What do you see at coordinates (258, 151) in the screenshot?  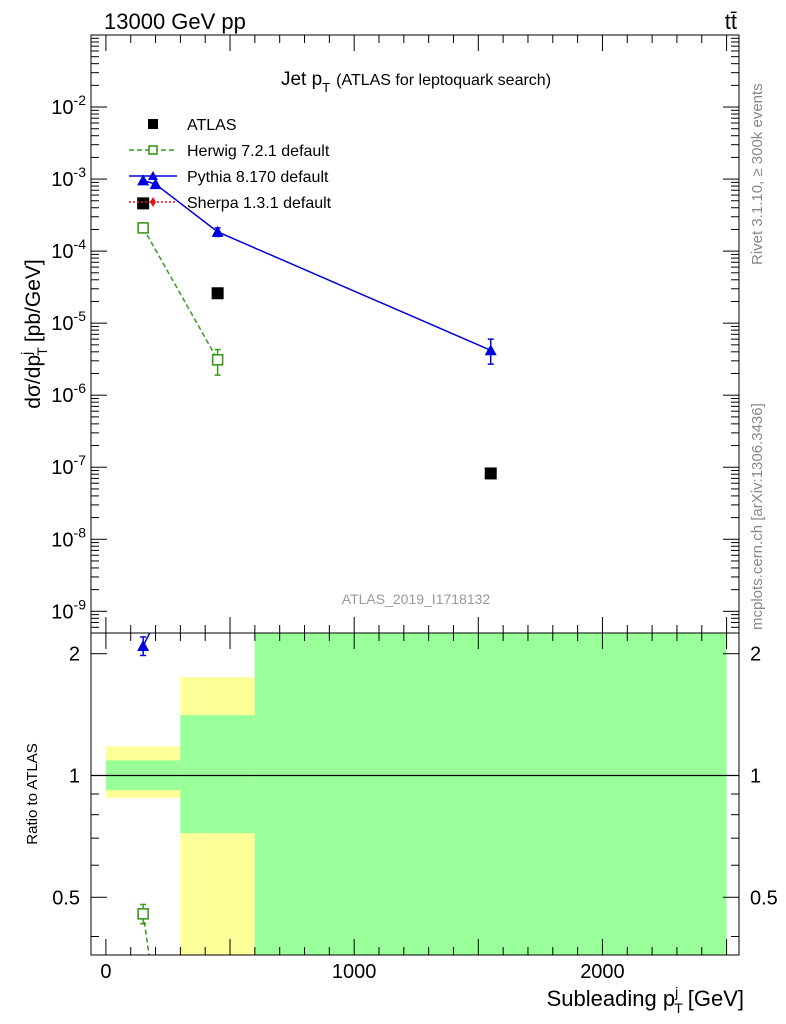 I see `legend-label: Herwig 7.2.1 default` at bounding box center [258, 151].